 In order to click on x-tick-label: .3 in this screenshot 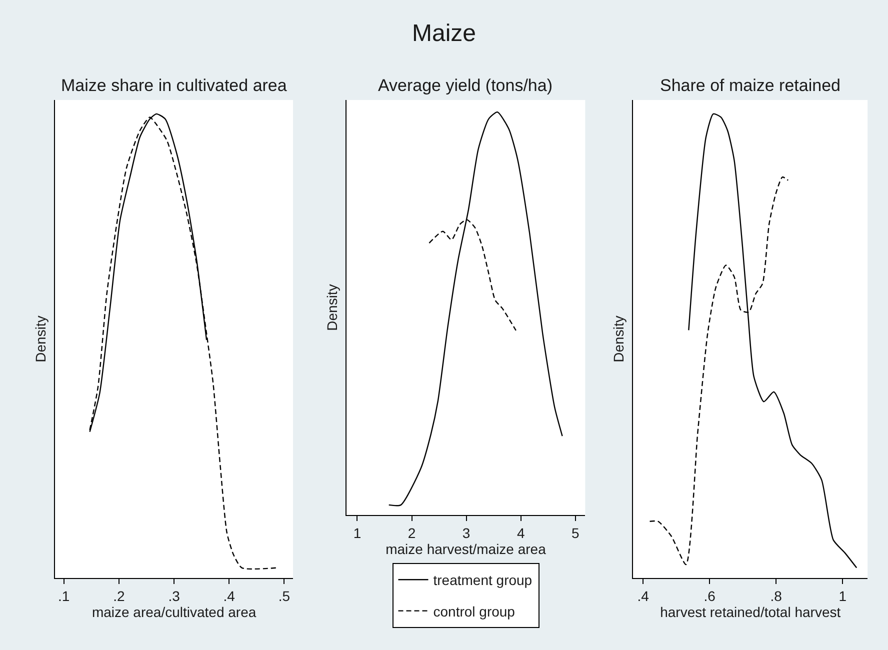, I will do `click(174, 596)`.